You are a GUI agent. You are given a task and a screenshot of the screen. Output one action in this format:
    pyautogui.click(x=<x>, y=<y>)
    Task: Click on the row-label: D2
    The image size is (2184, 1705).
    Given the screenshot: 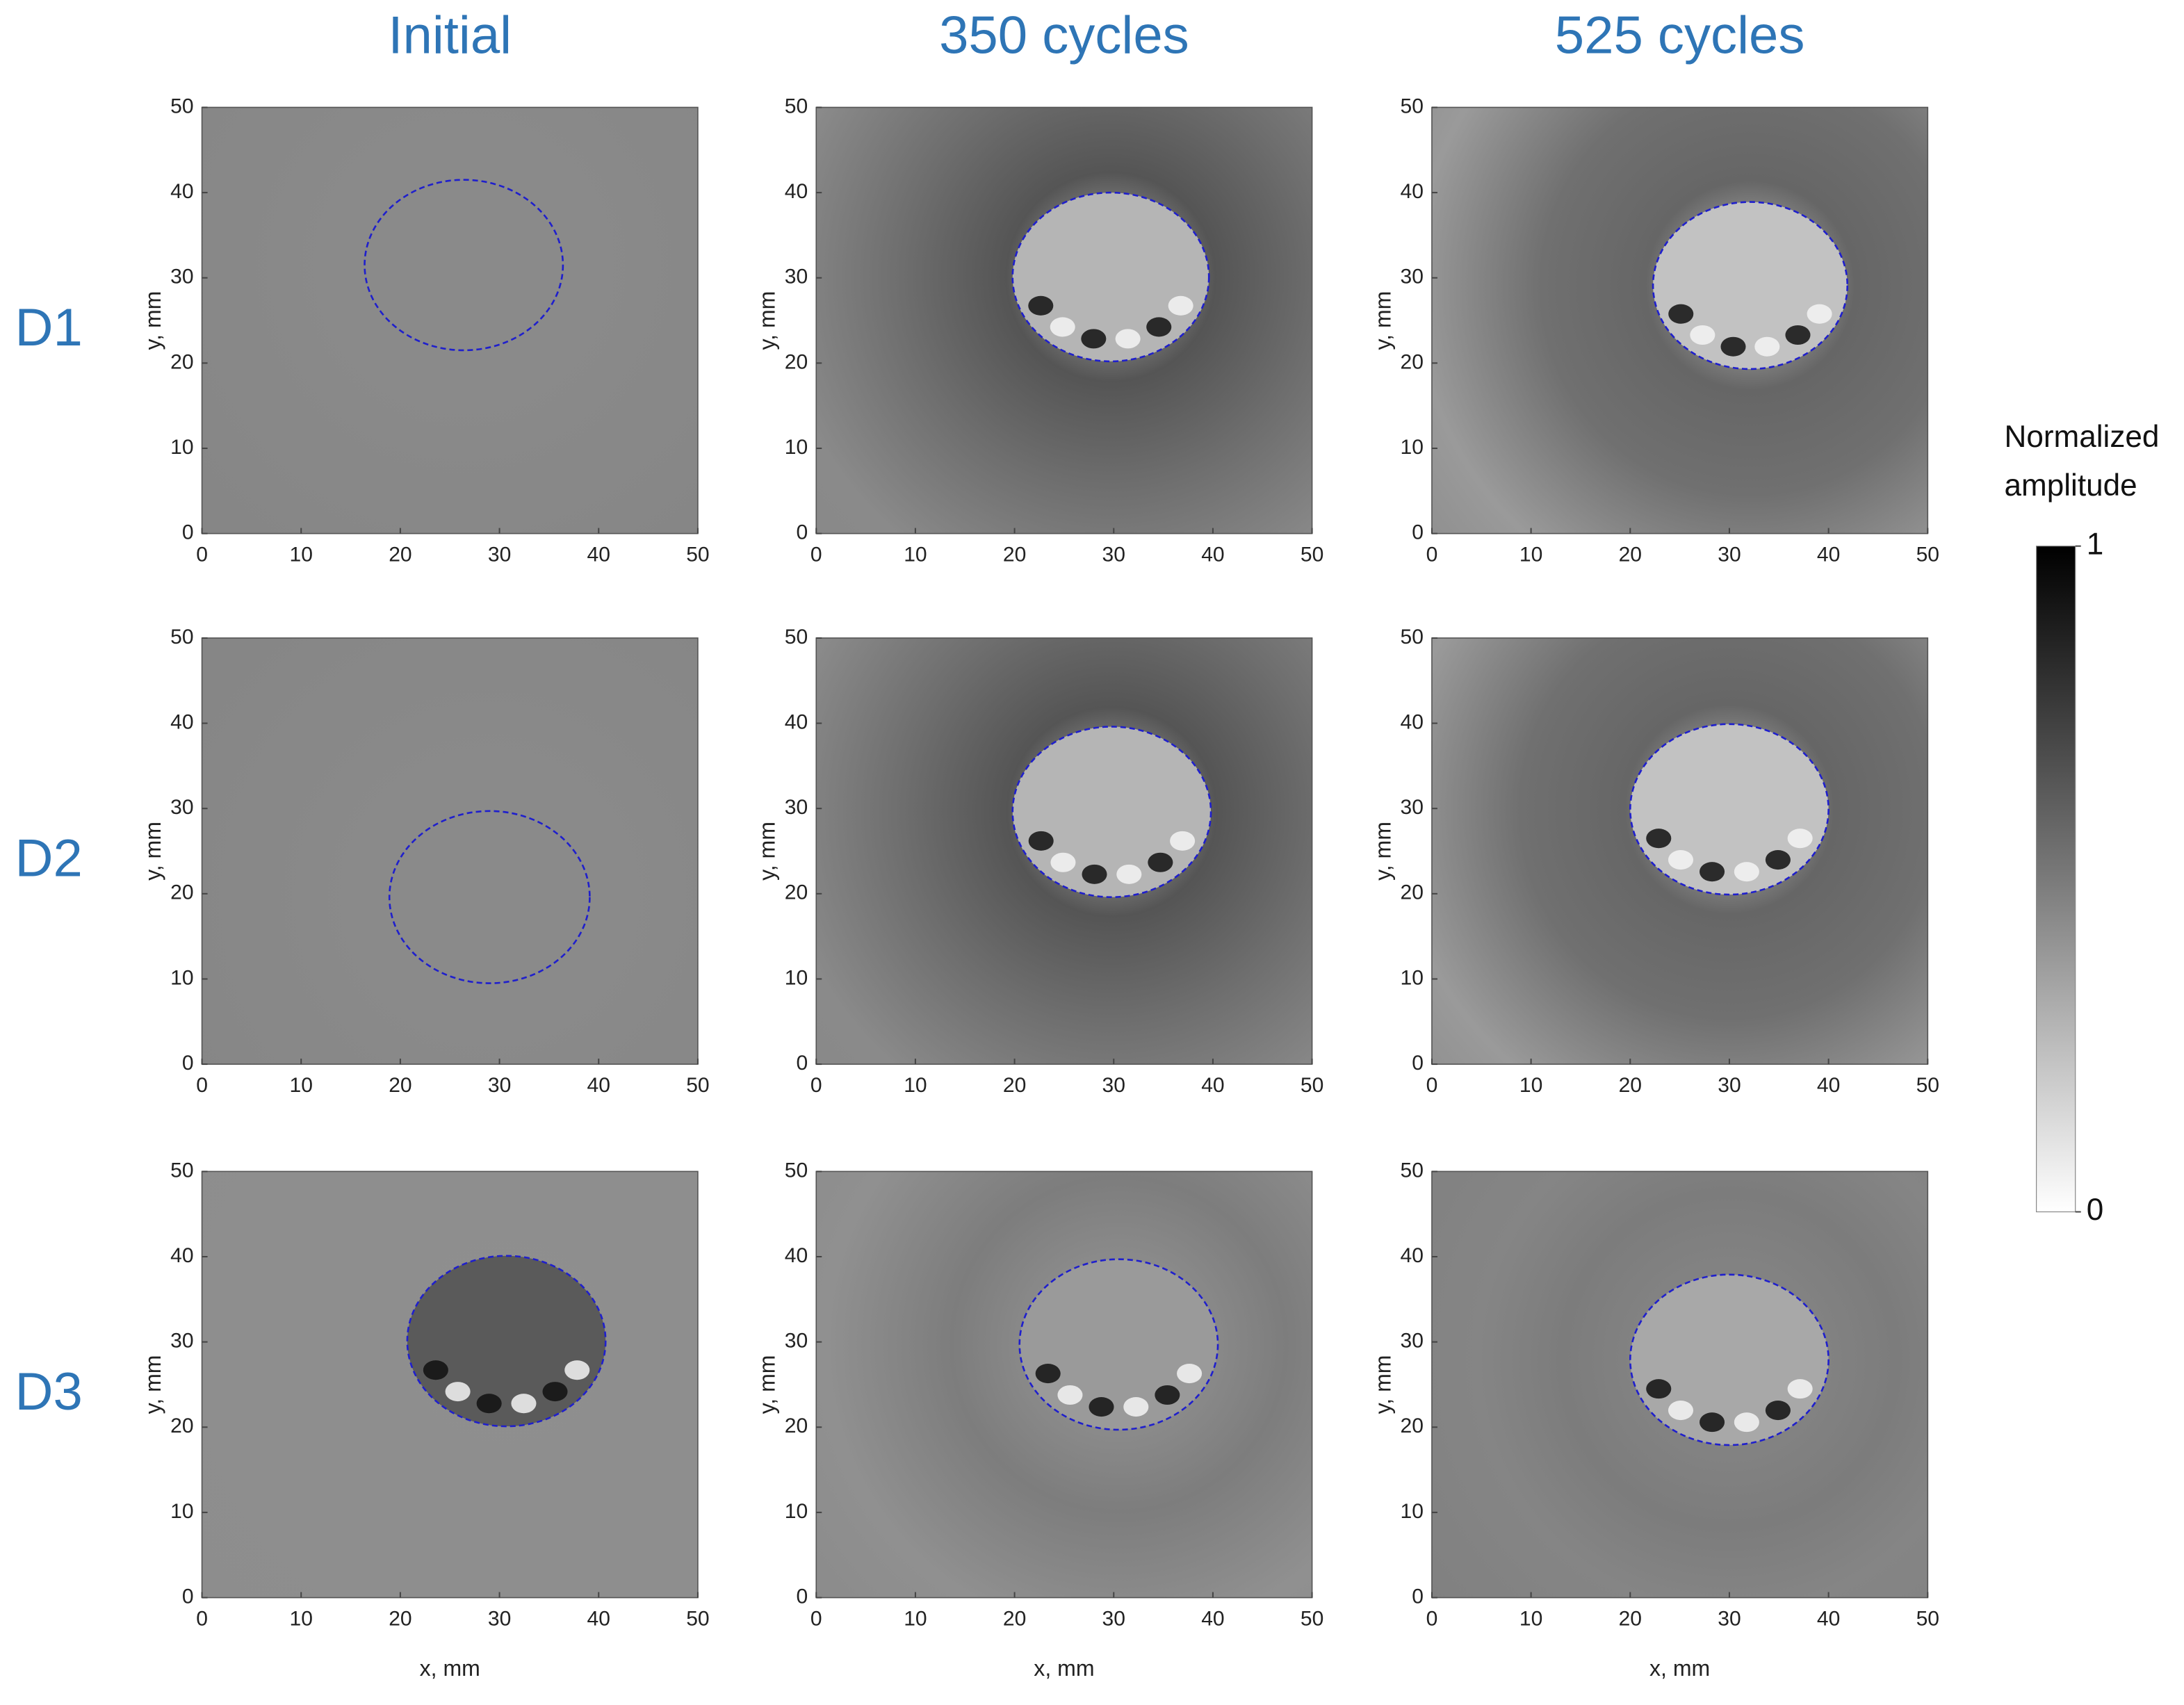 What is the action you would take?
    pyautogui.click(x=48, y=859)
    